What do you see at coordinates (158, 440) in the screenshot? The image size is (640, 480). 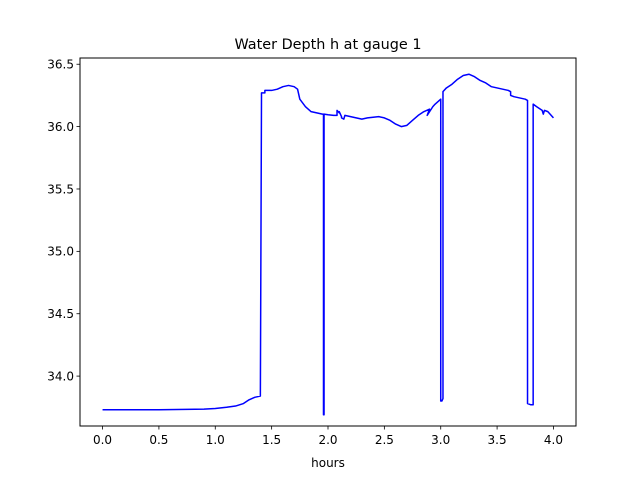 I see `x-tick-label: 0.5` at bounding box center [158, 440].